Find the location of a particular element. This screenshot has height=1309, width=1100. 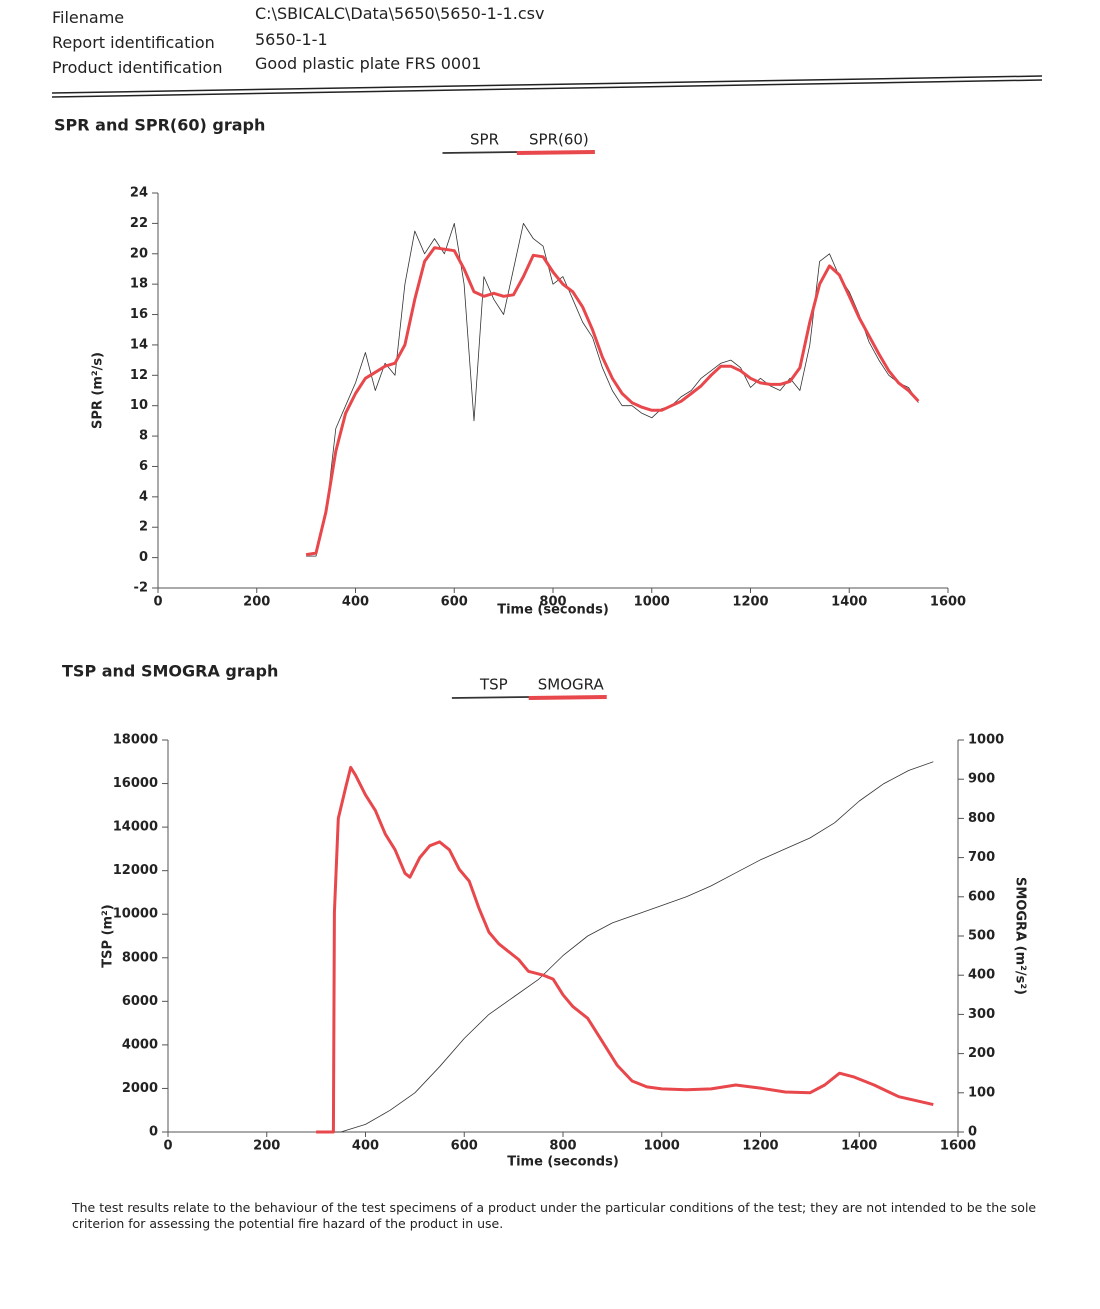

legend-label: SMOGRA is located at coordinates (571, 685).